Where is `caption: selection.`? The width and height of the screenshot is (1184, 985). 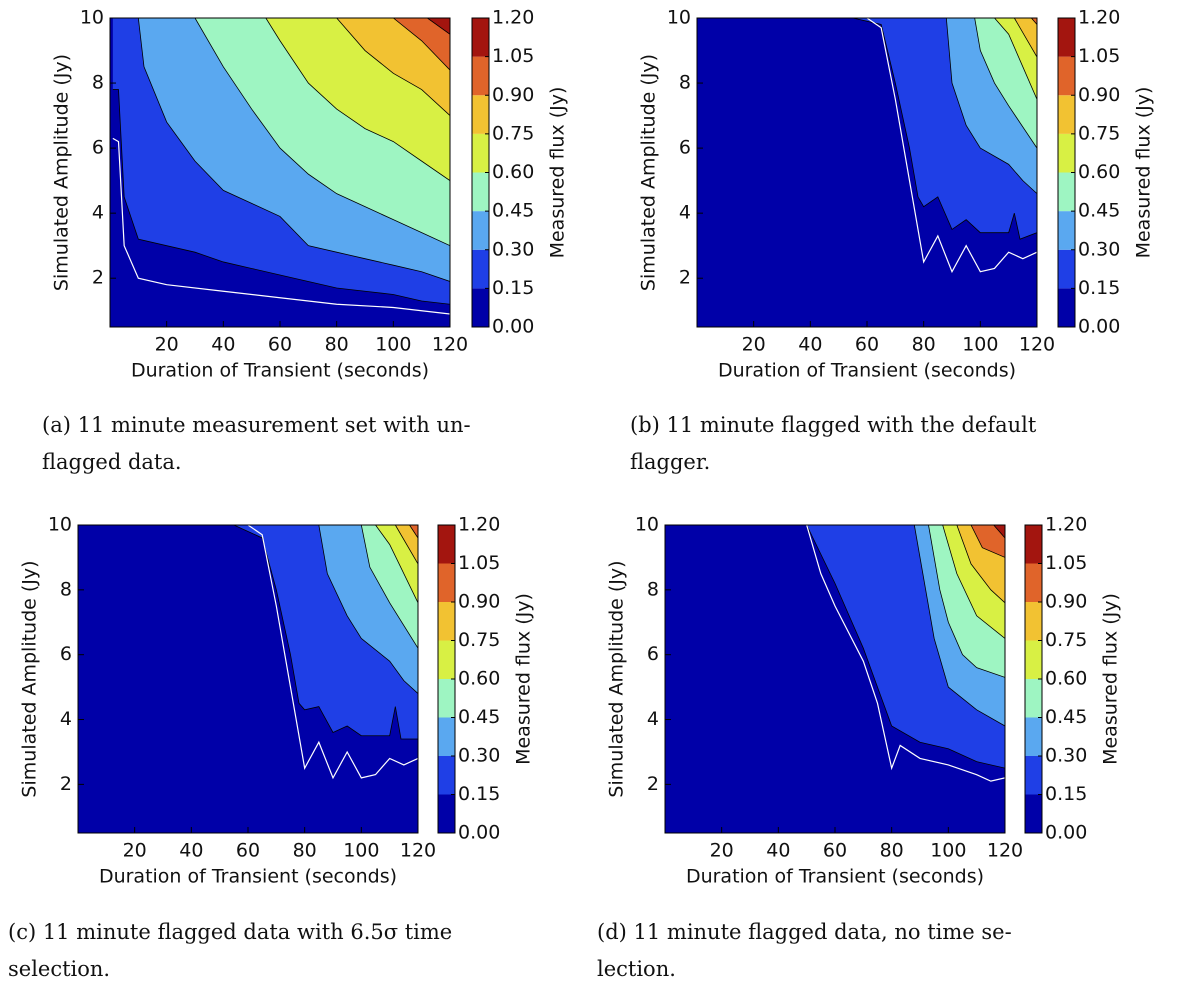
caption: selection. is located at coordinates (59, 969).